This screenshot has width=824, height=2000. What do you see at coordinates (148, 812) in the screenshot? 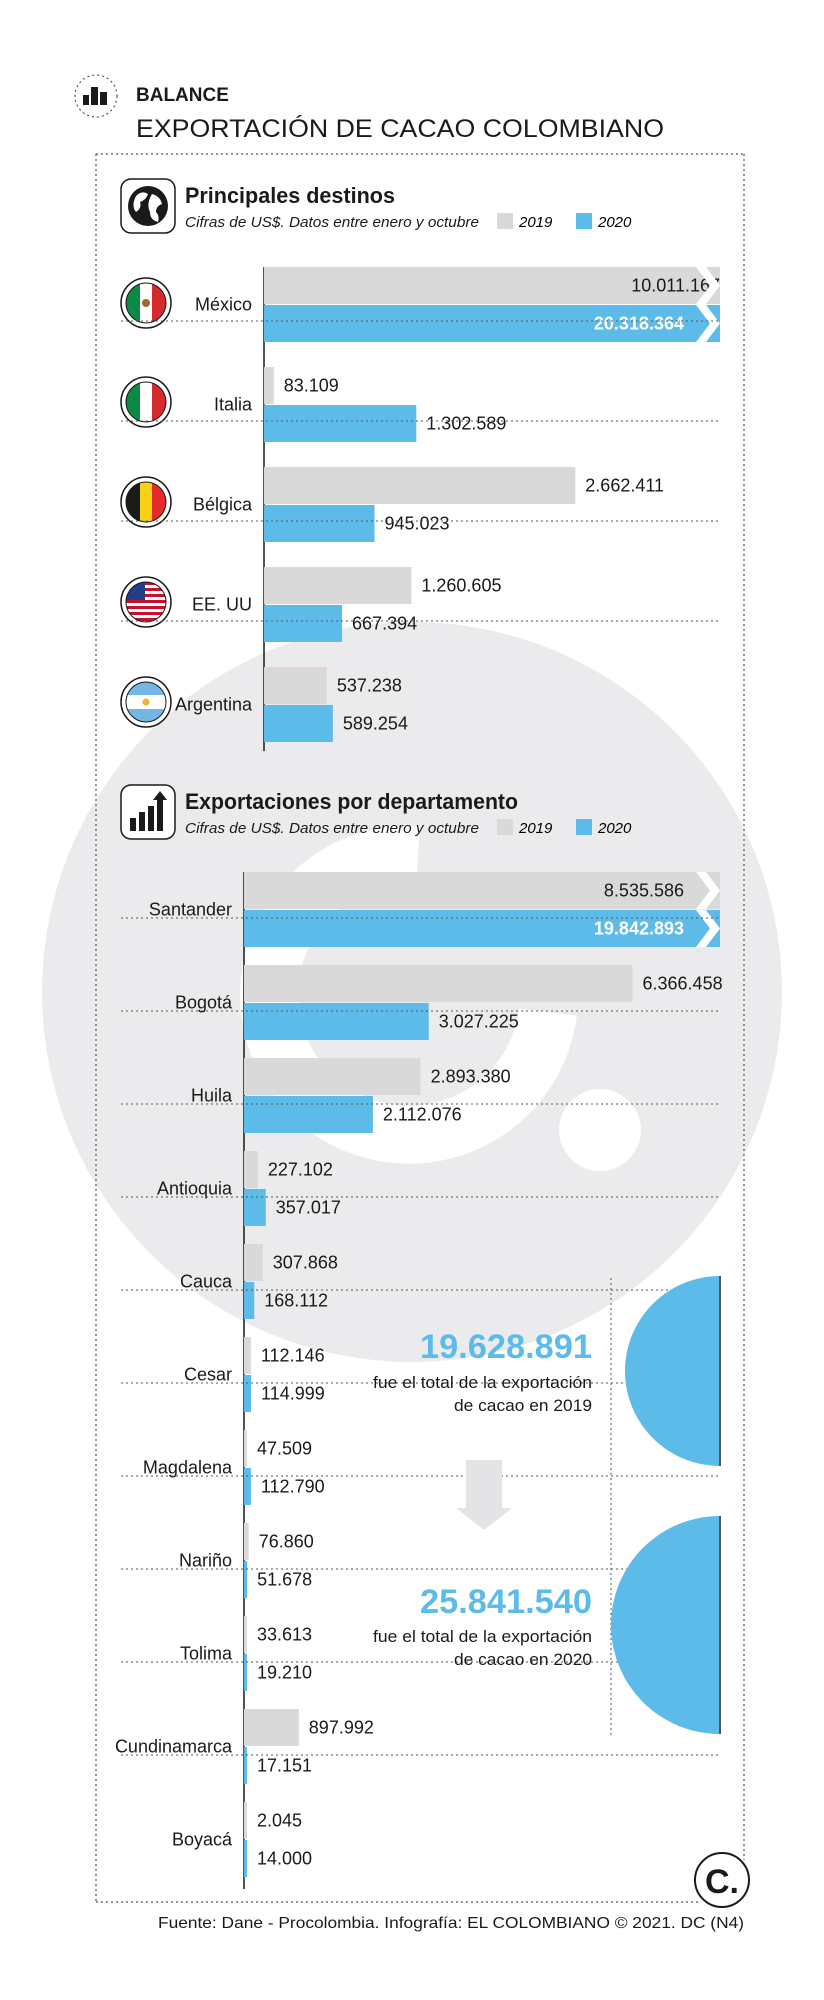
I see `growth-chart-icon` at bounding box center [148, 812].